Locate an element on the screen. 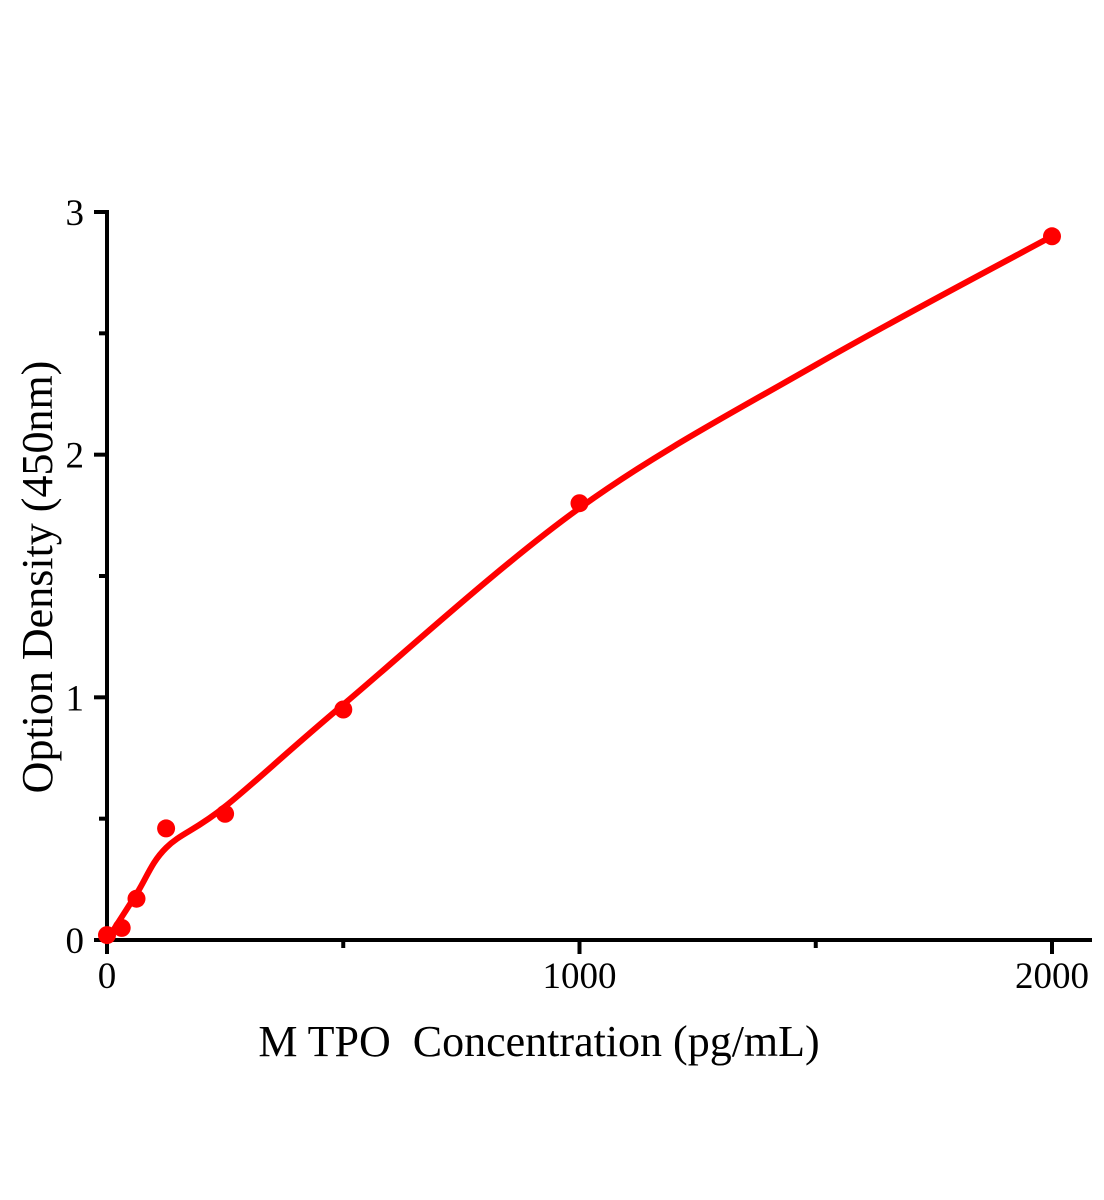 The width and height of the screenshot is (1104, 1200). x-tick-label: 0 is located at coordinates (107, 976).